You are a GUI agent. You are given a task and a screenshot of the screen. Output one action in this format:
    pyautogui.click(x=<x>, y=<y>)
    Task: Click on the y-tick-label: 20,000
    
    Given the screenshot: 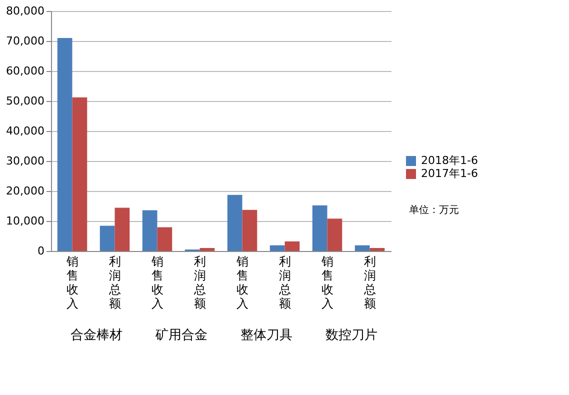 What is the action you would take?
    pyautogui.click(x=25, y=191)
    